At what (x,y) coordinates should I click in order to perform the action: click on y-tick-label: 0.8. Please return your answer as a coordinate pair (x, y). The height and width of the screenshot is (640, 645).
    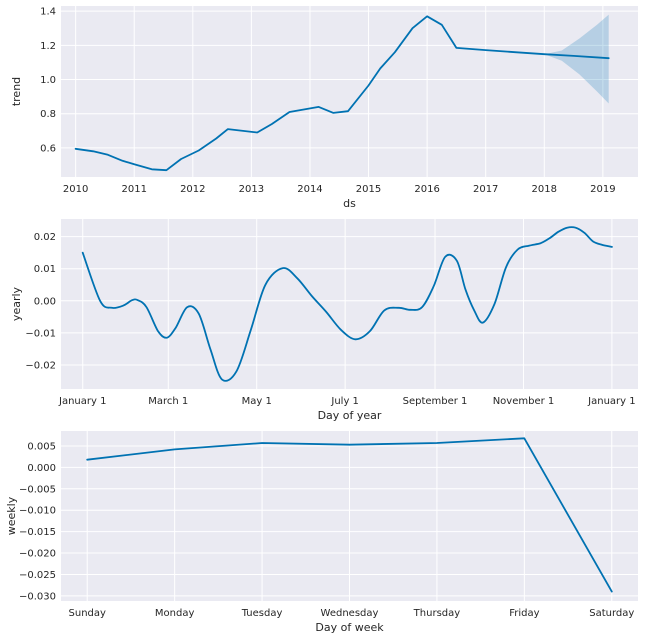
    Looking at the image, I should click on (48, 114).